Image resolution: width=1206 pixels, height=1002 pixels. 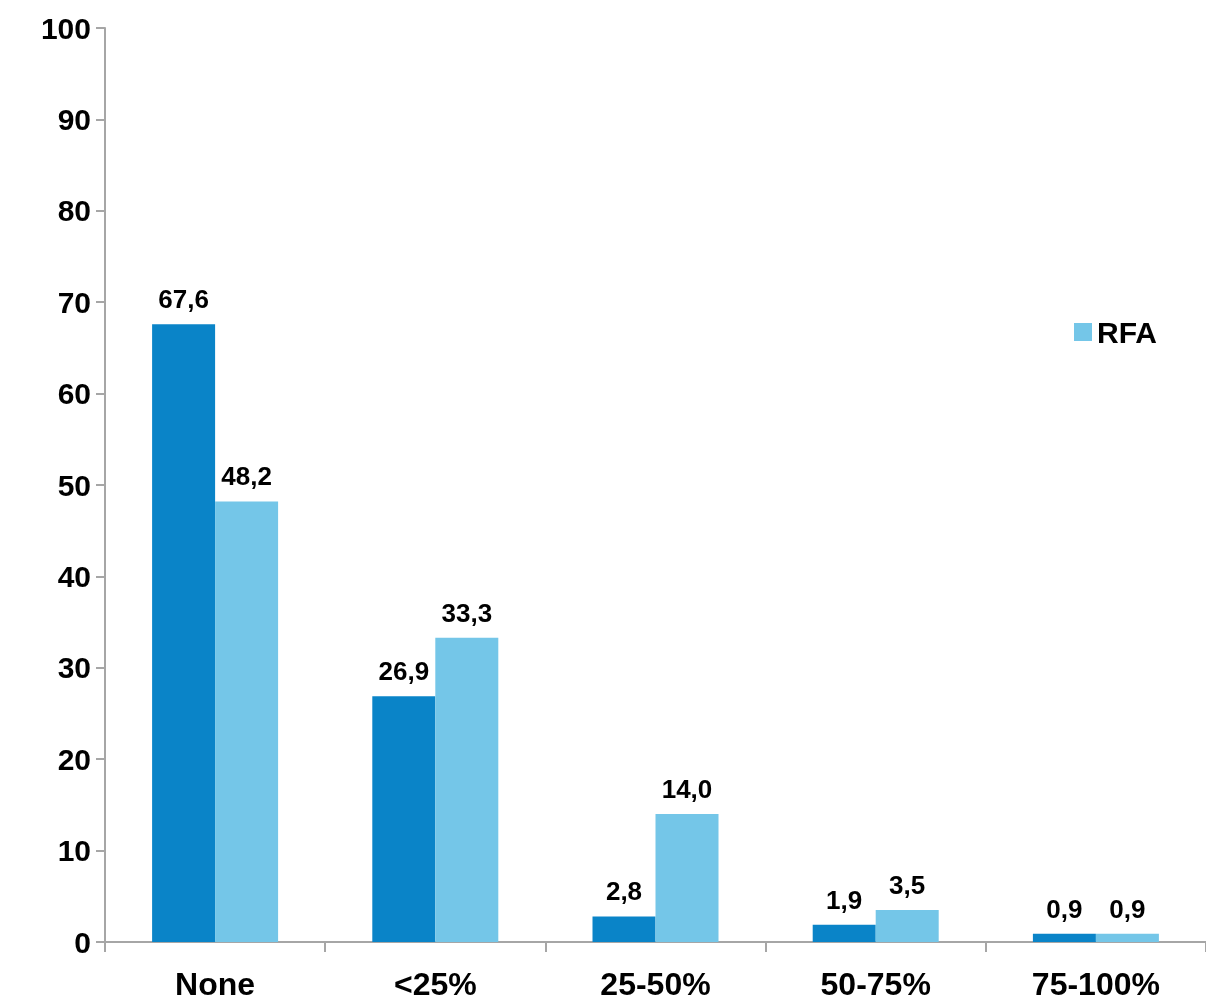 I want to click on y-tick-label: 100, so click(x=65, y=28).